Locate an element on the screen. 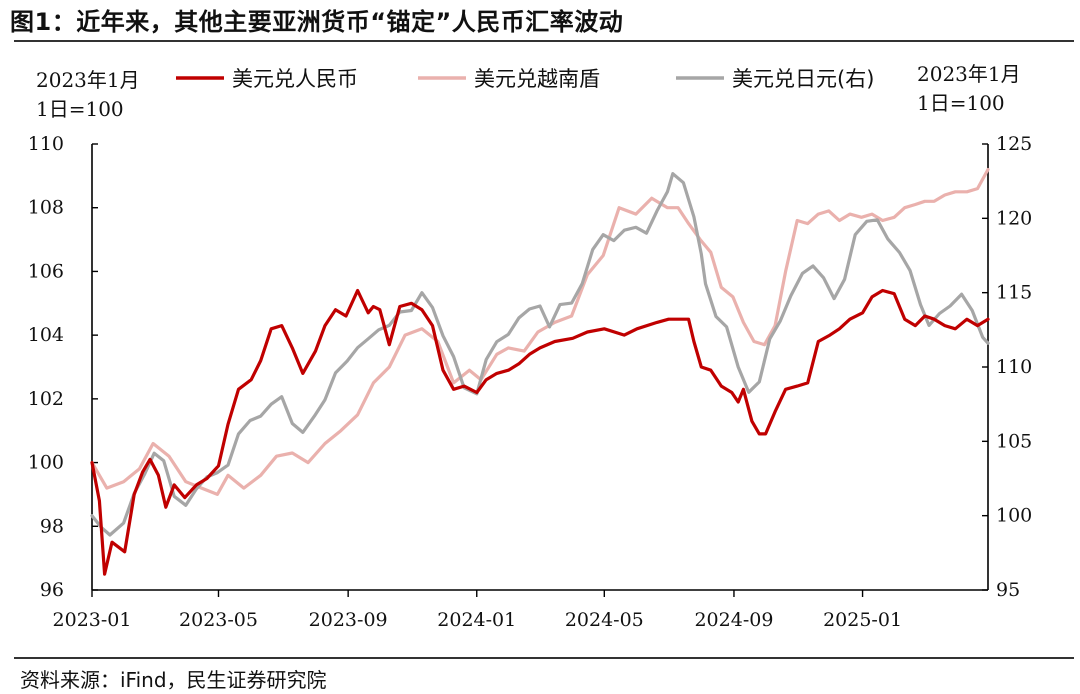 This screenshot has width=1080, height=694. right-axis-unit-line-2: 1日=100 is located at coordinates (961, 103).